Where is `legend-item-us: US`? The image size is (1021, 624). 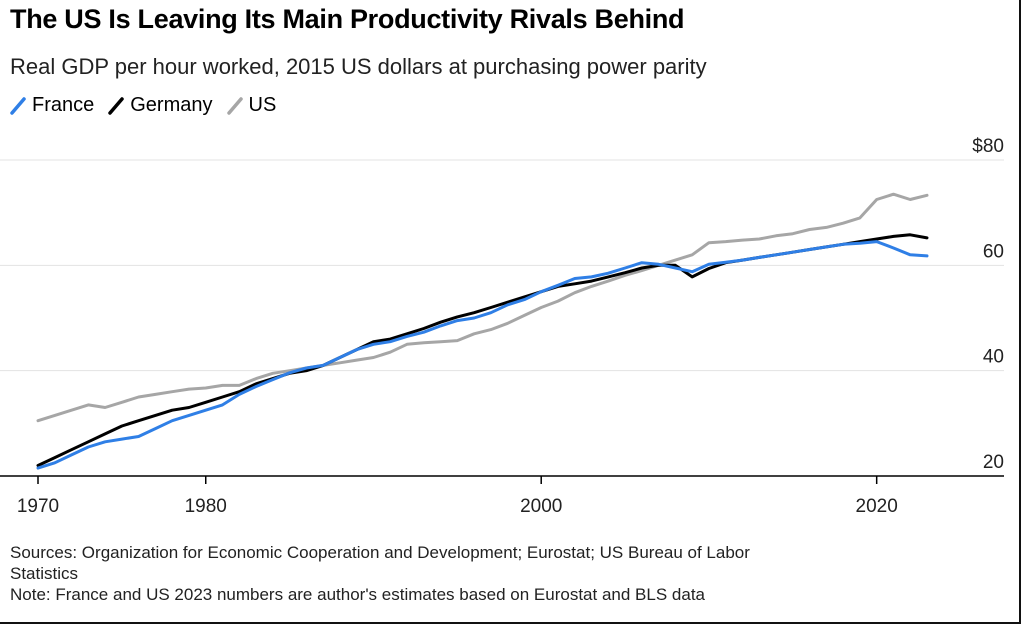 legend-item-us: US is located at coordinates (251, 105).